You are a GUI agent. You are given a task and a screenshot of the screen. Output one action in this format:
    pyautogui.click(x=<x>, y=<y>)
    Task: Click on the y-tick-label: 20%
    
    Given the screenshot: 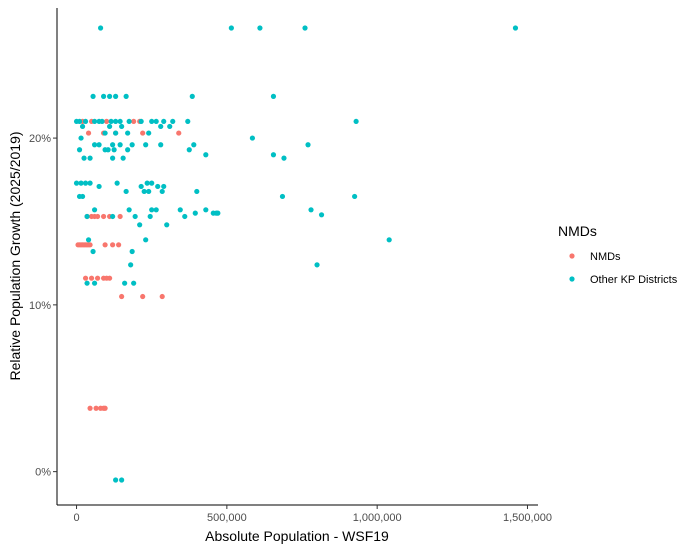 What is the action you would take?
    pyautogui.click(x=40, y=139)
    